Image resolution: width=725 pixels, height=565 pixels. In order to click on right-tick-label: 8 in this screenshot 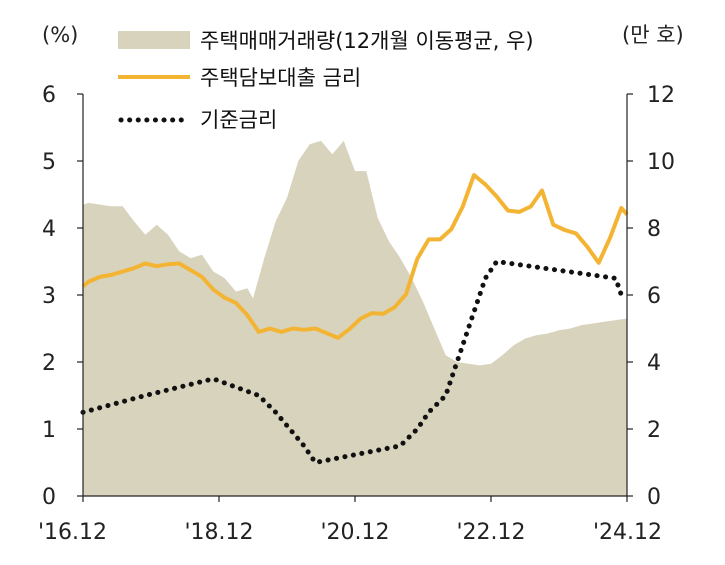, I will do `click(654, 229)`.